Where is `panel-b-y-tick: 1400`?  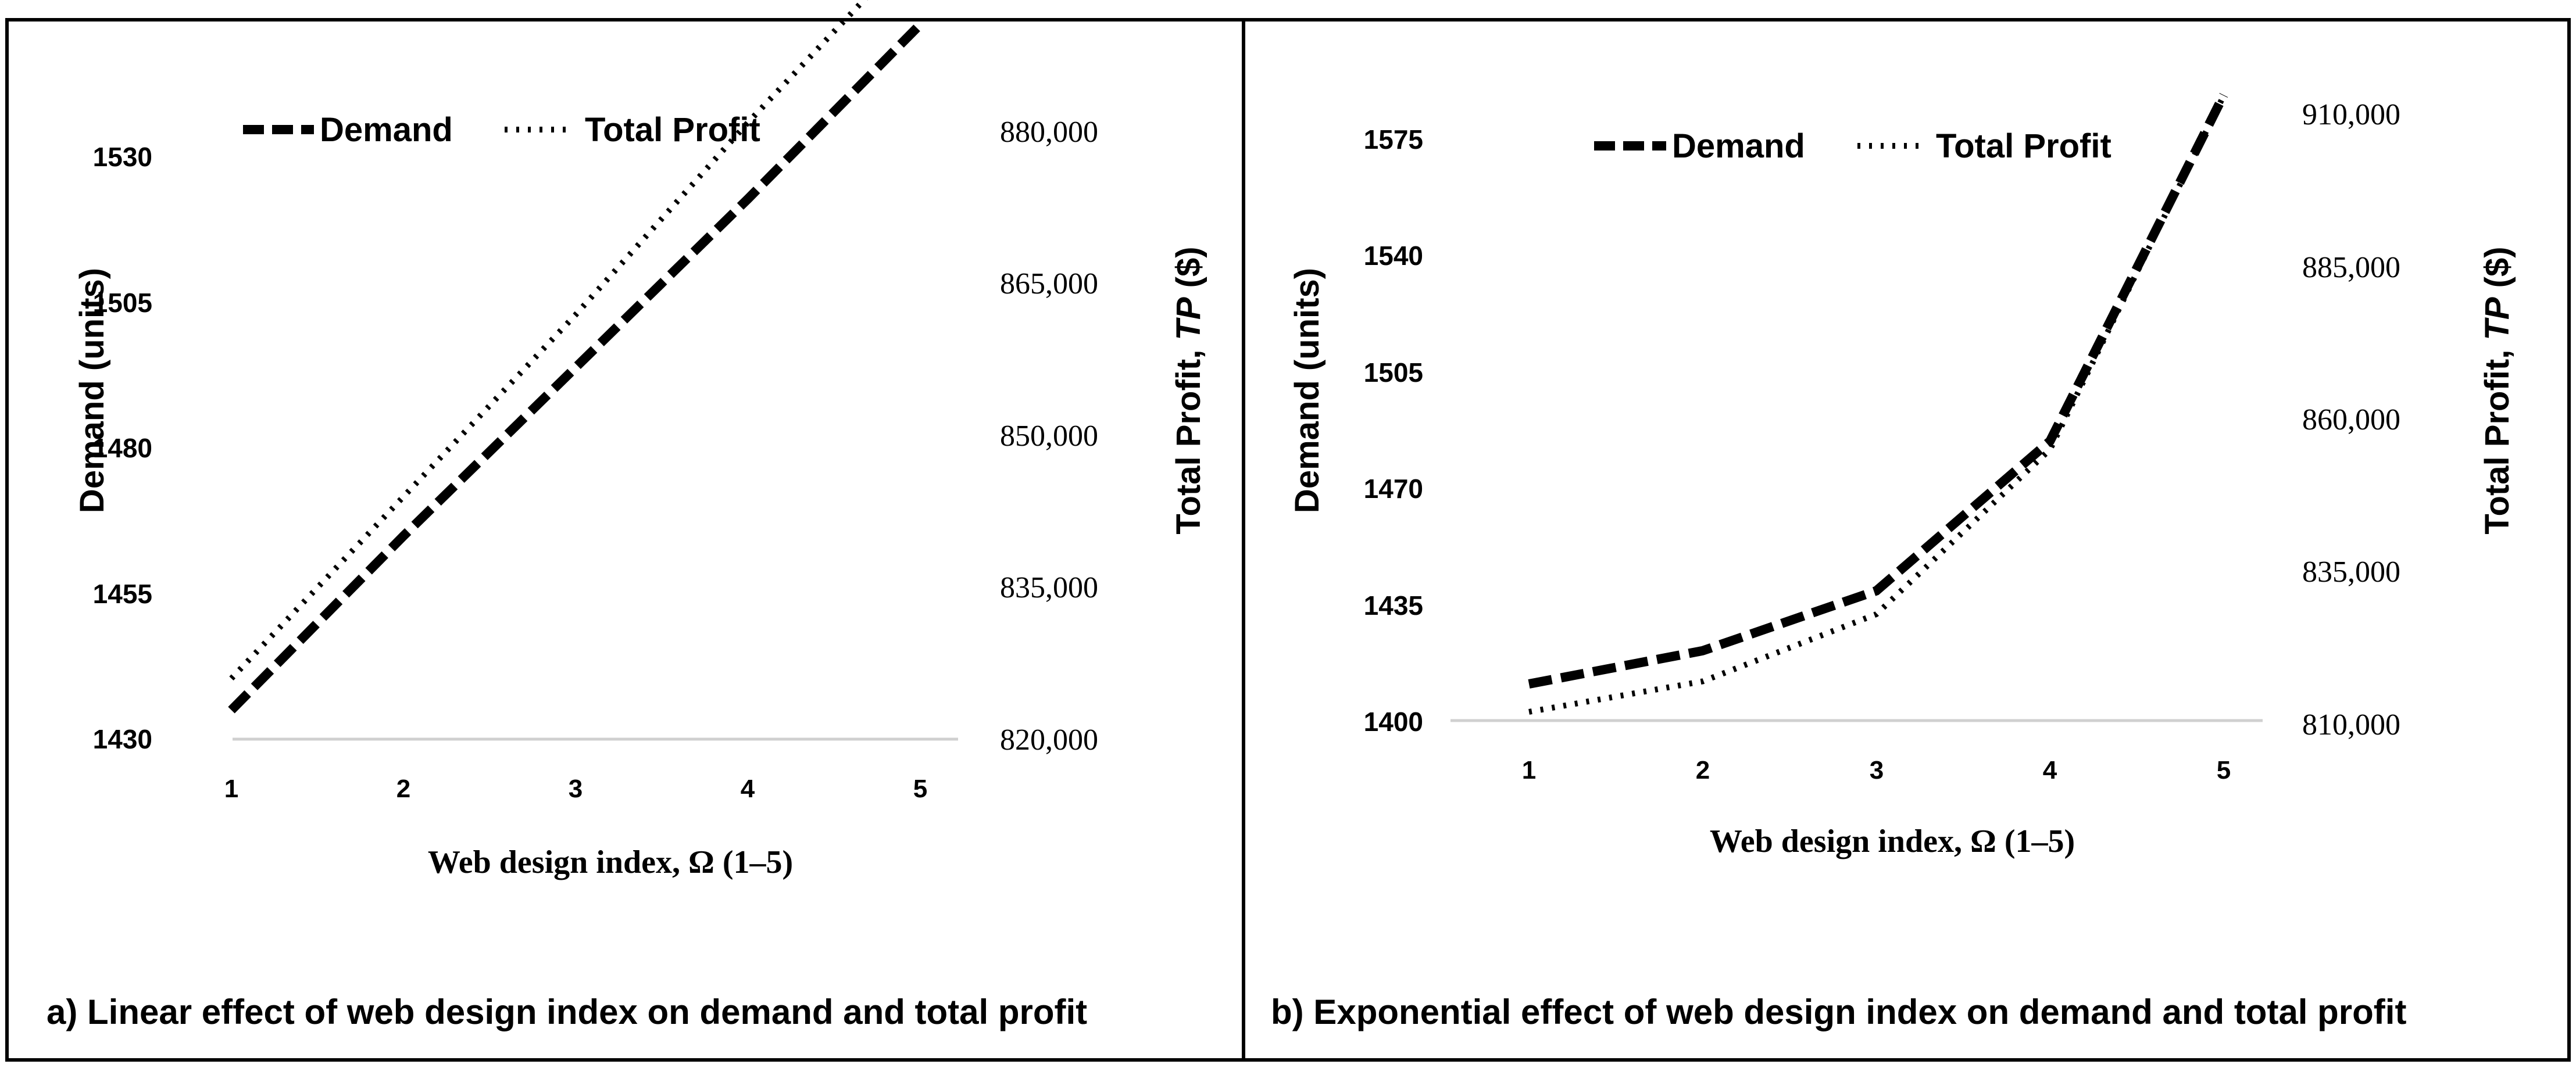 panel-b-y-tick: 1400 is located at coordinates (1393, 722).